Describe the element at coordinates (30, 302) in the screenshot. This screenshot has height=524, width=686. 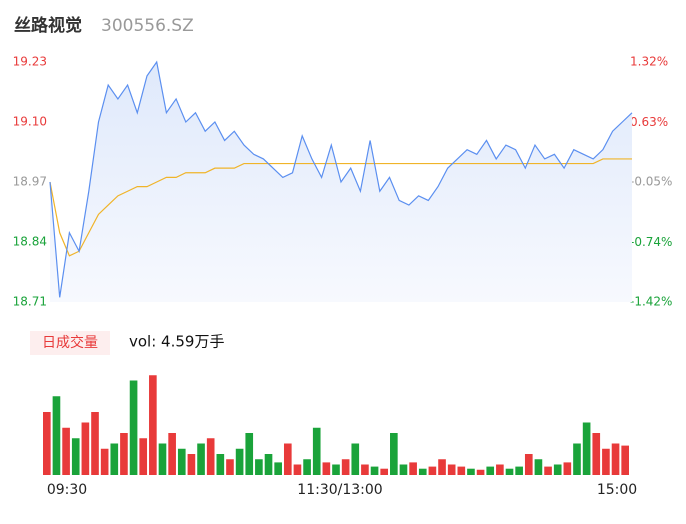
I see `y-tick-label: 18.71` at that location.